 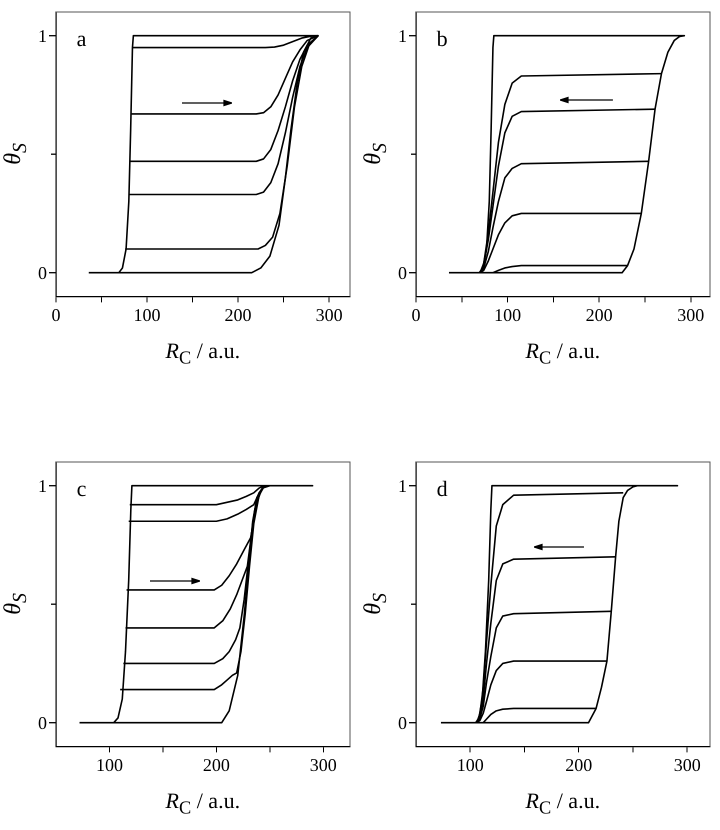 What do you see at coordinates (442, 38) in the screenshot?
I see `annotation: b` at bounding box center [442, 38].